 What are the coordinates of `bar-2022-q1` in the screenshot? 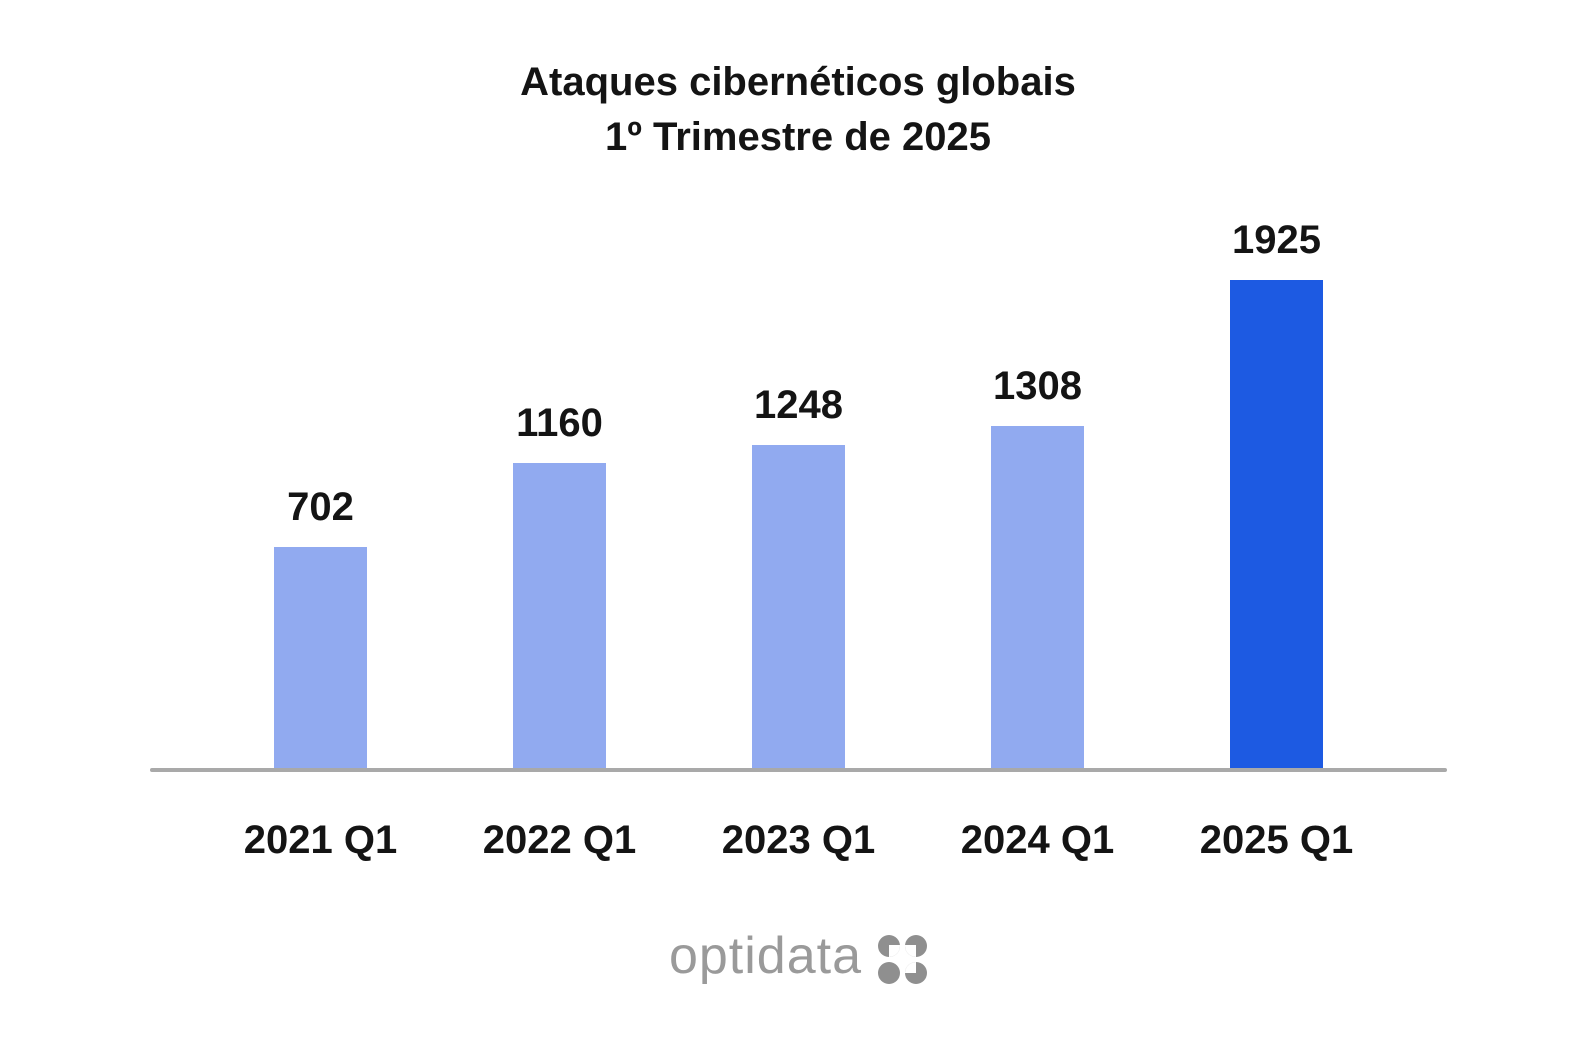 It's located at (559, 615).